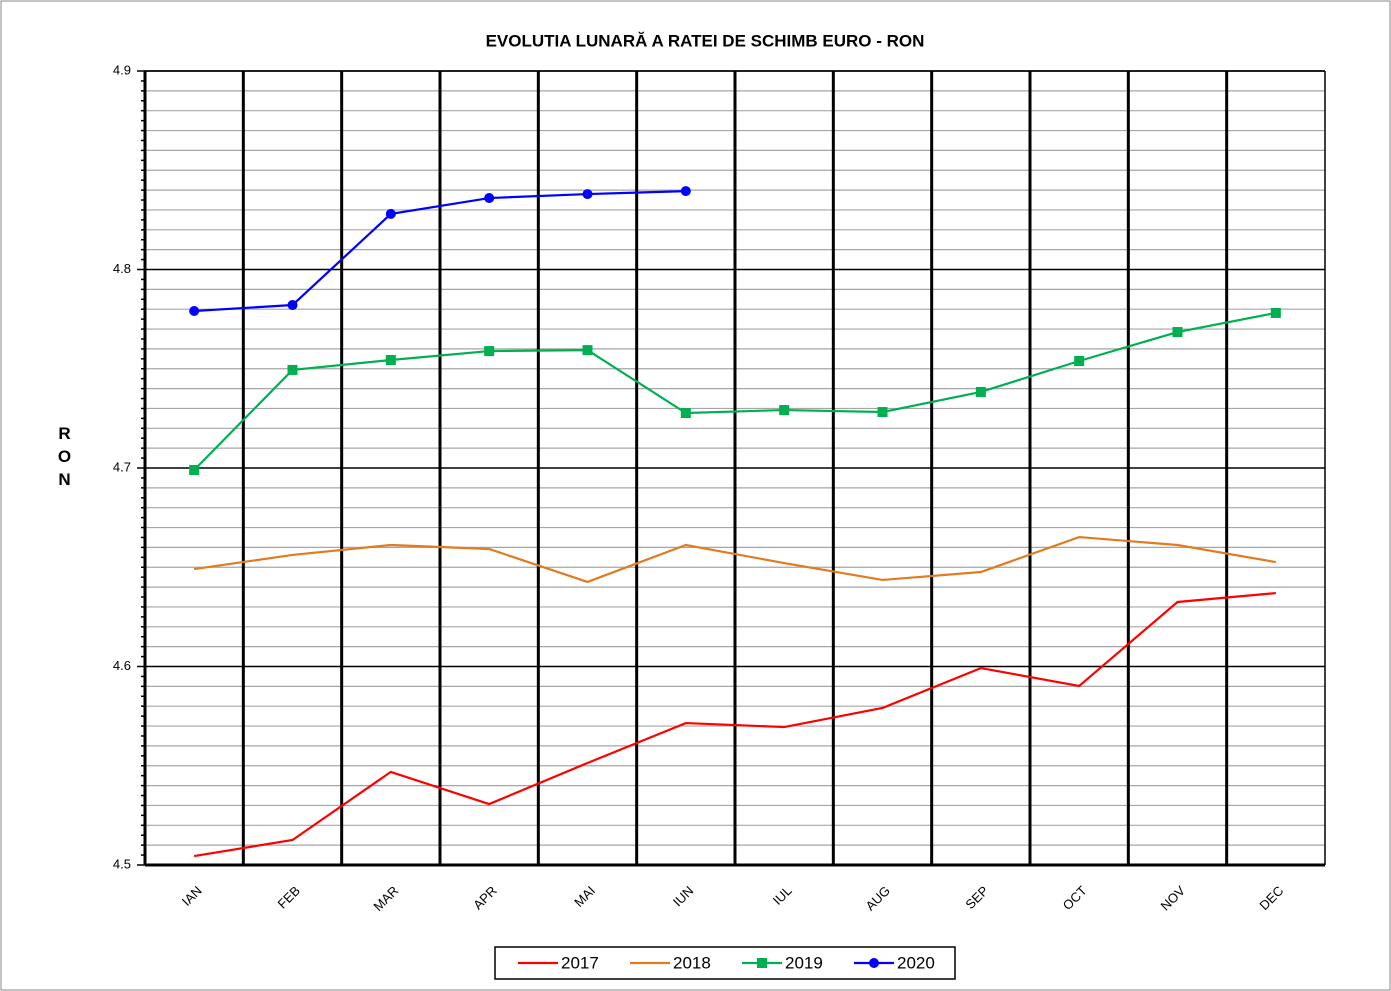  Describe the element at coordinates (122, 69) in the screenshot. I see `y-tick-label: 4.9` at that location.